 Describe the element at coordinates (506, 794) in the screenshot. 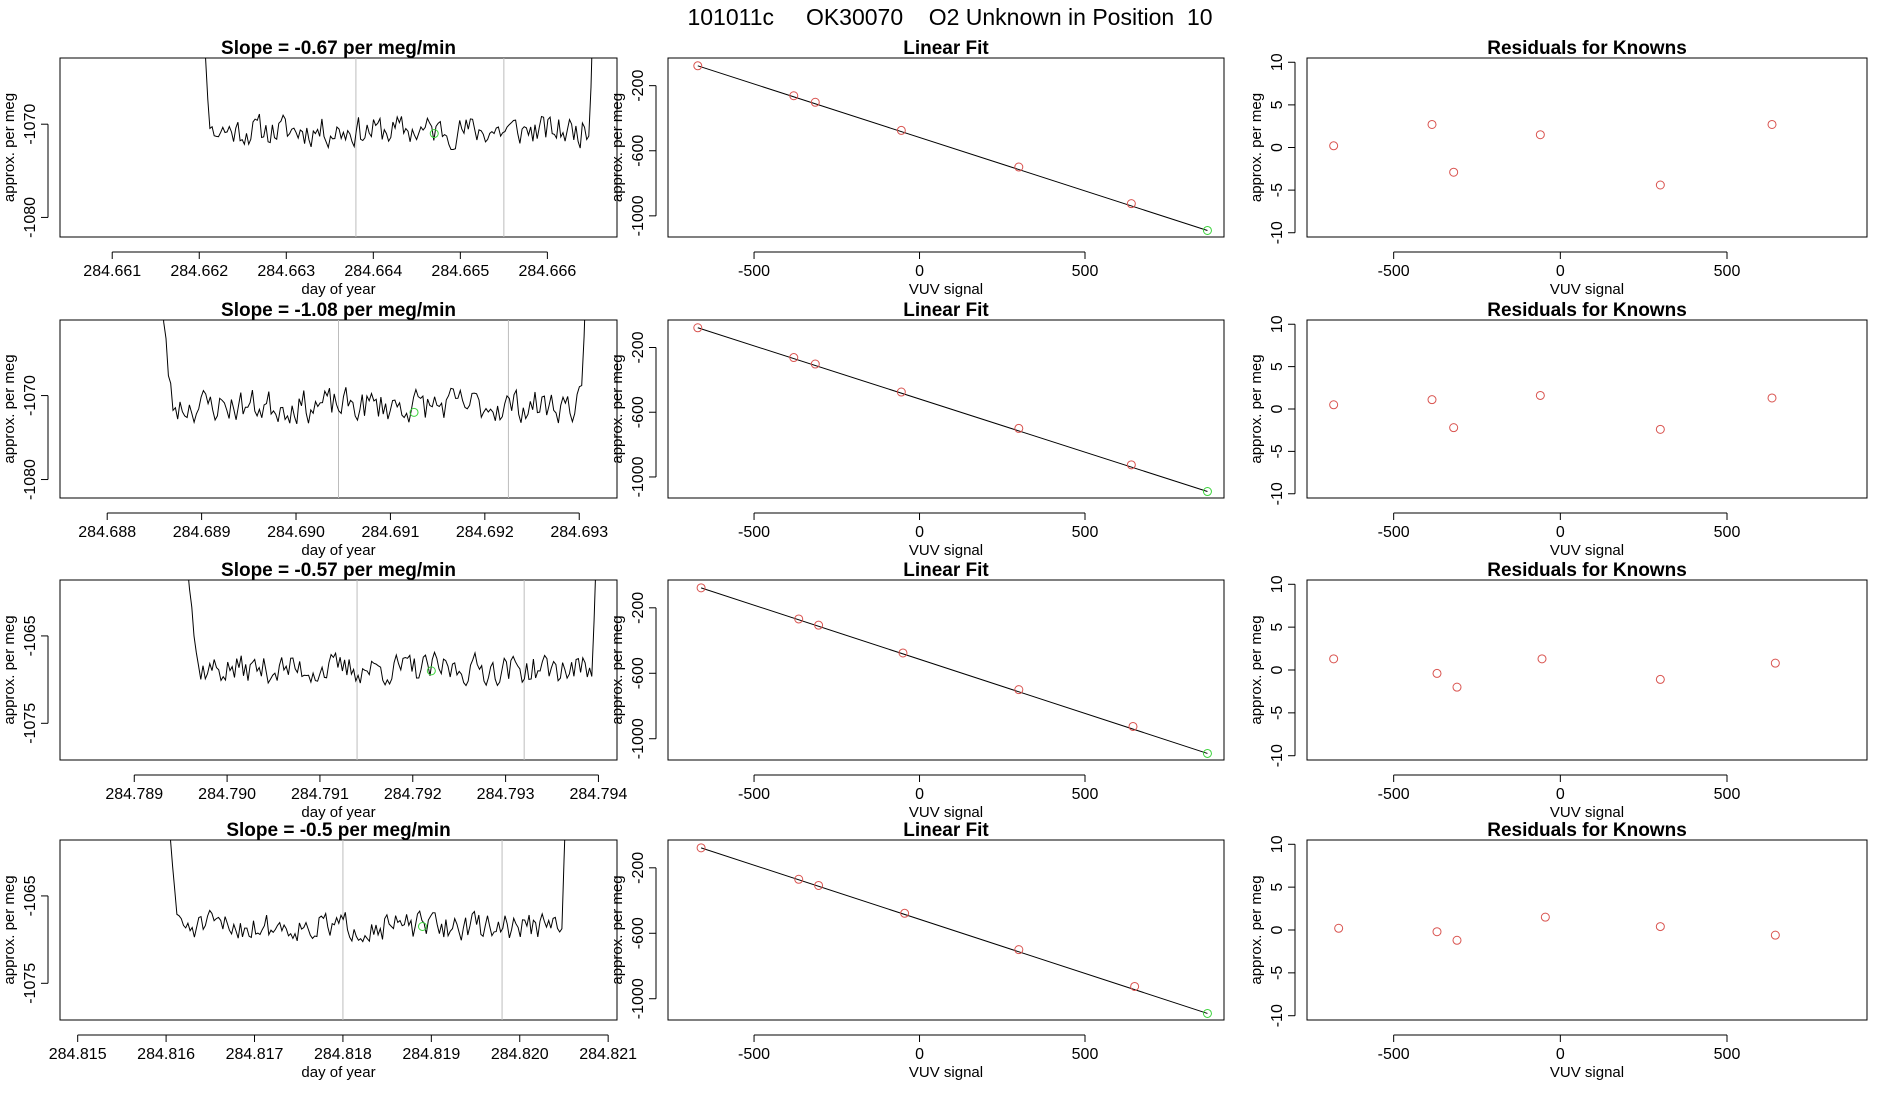

I see `x-tick-label: 284.793` at that location.